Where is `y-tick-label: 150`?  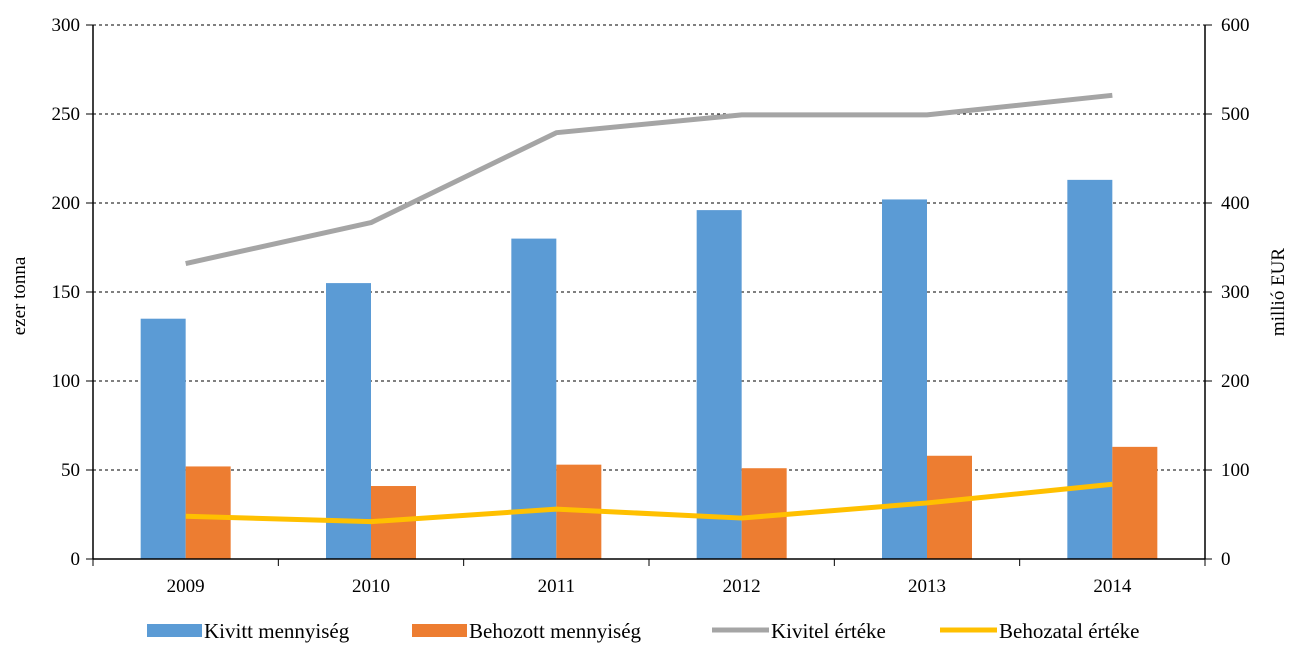
y-tick-label: 150 is located at coordinates (66, 292).